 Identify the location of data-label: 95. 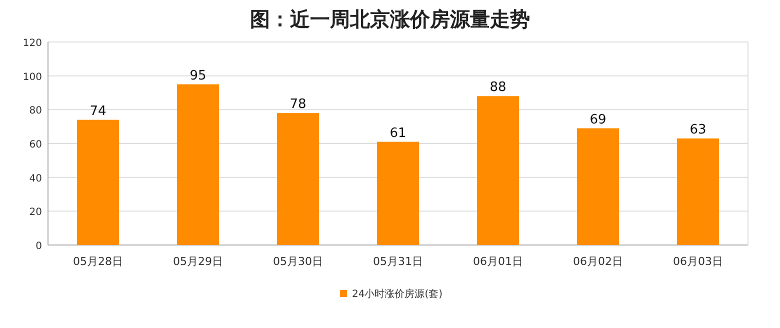
(198, 76).